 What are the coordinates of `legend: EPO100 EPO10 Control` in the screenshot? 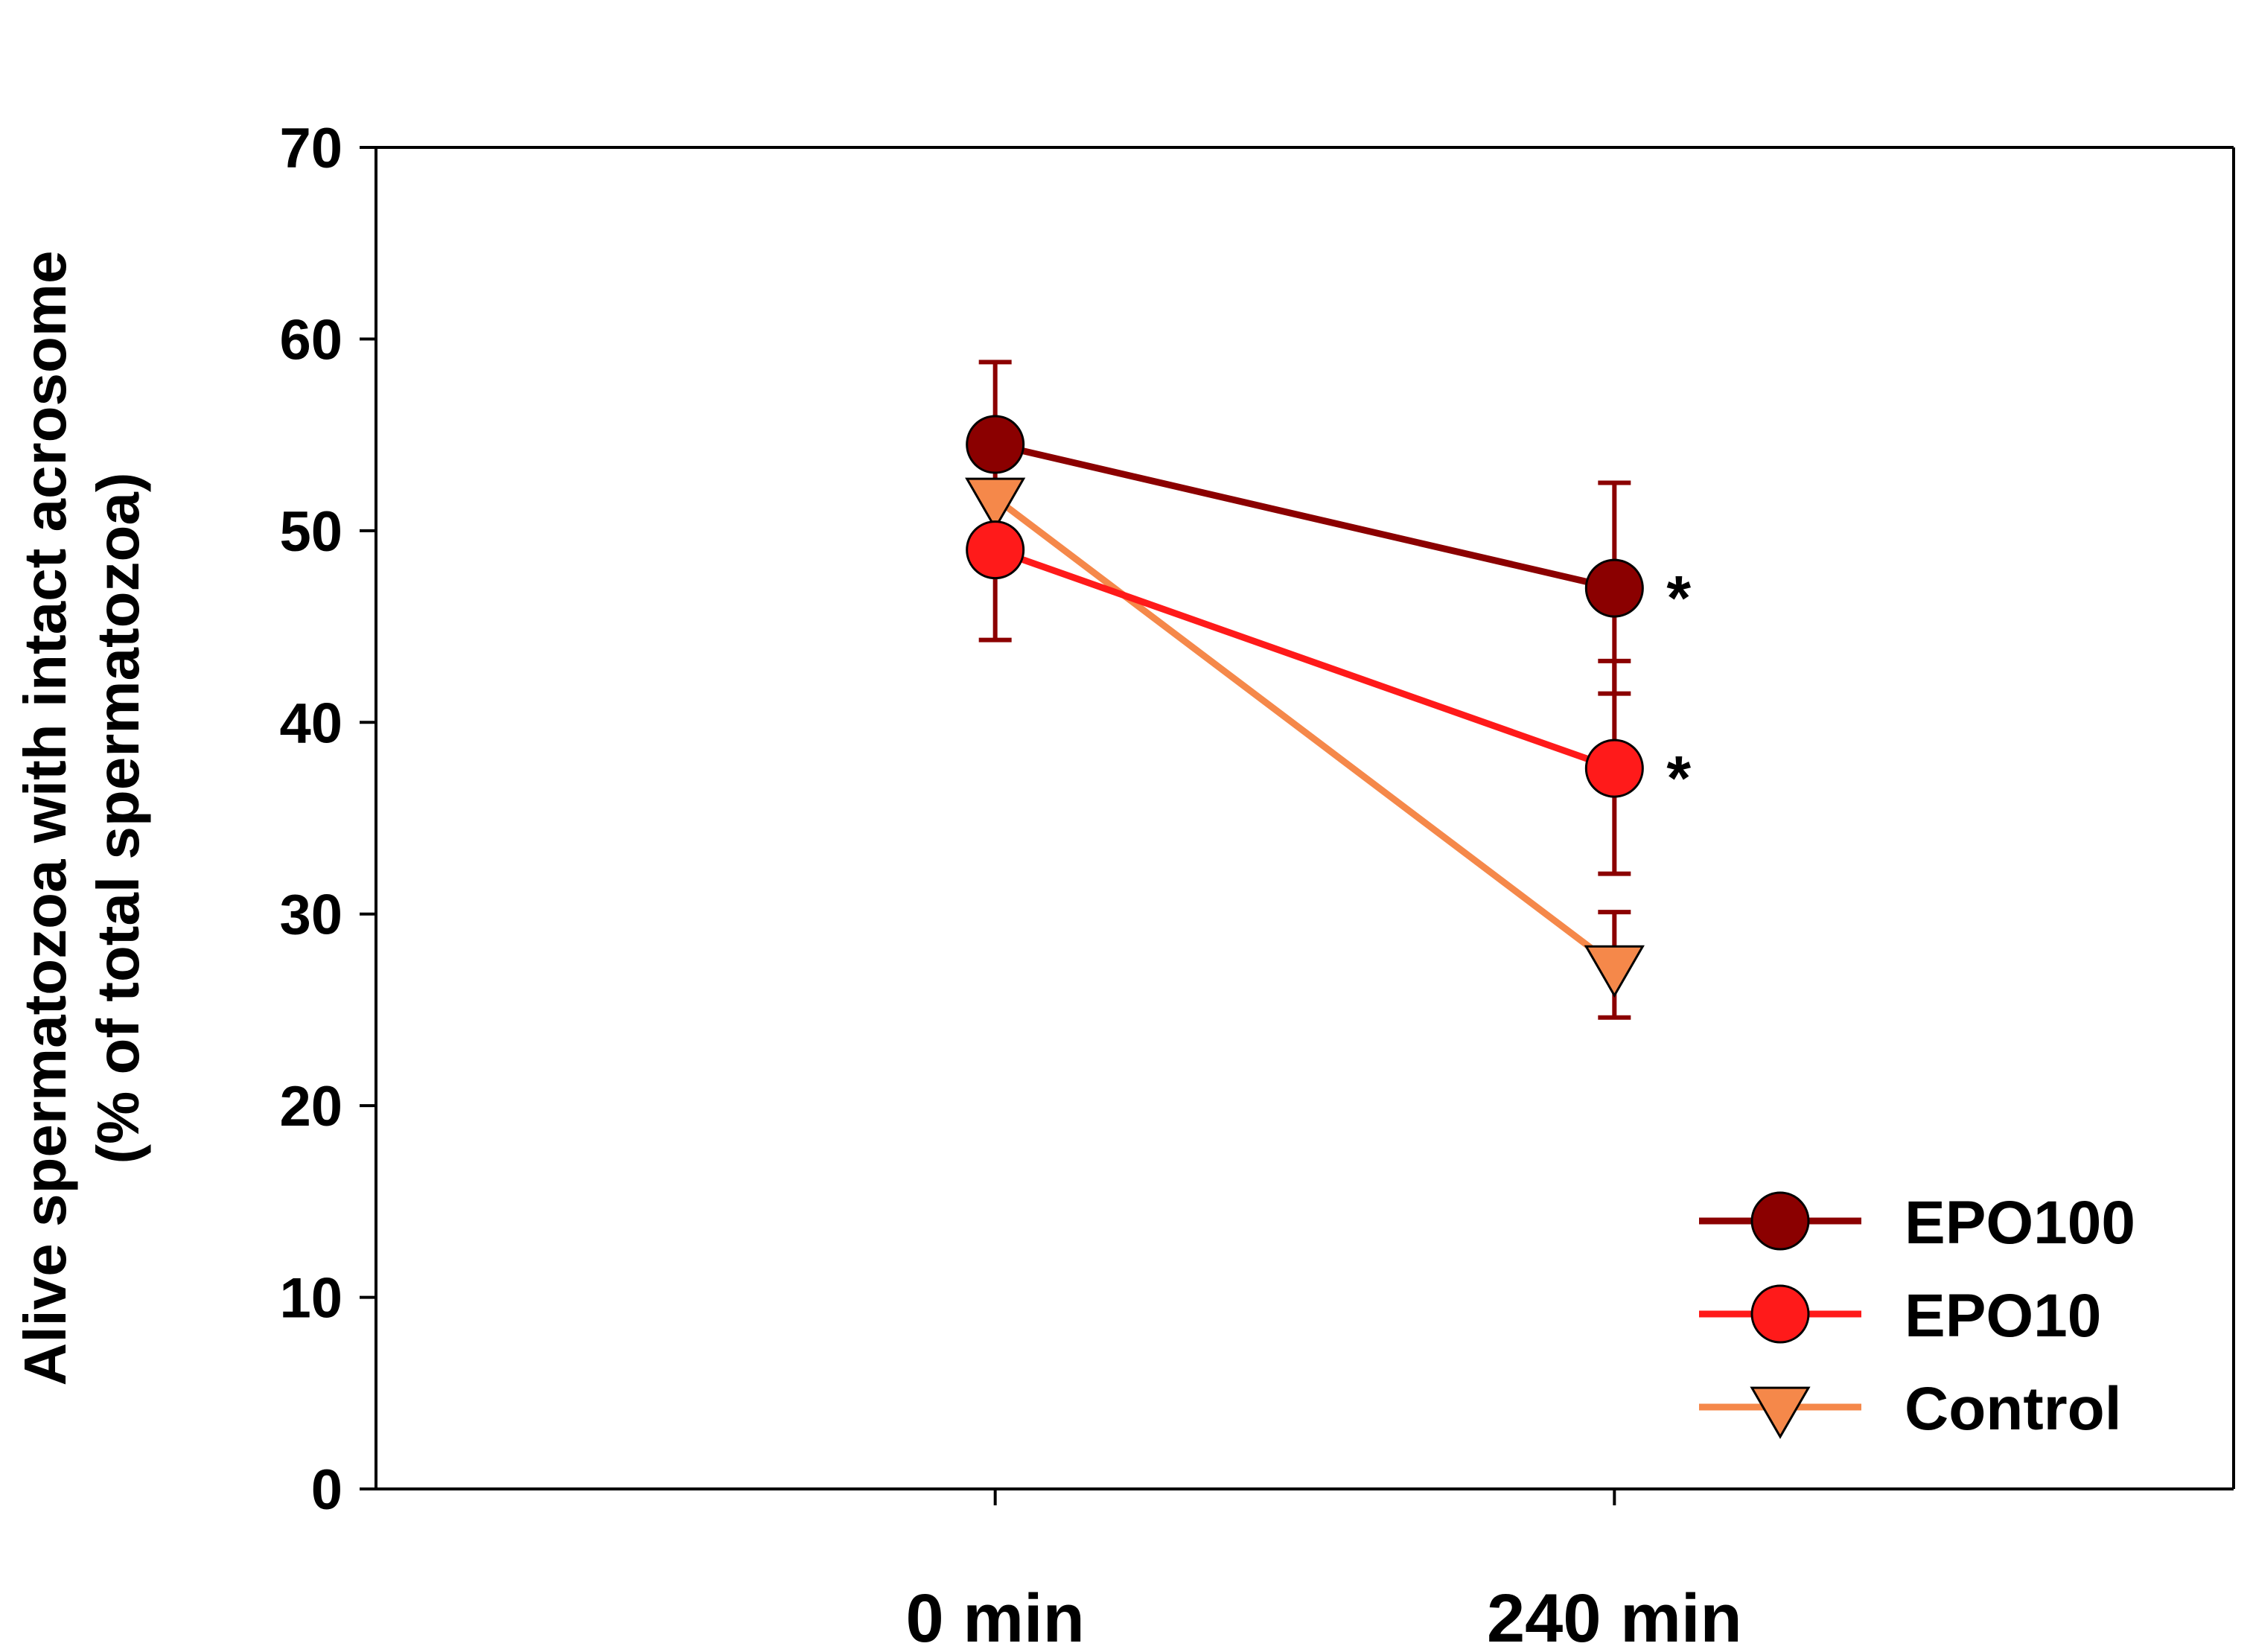 It's located at (1917, 1316).